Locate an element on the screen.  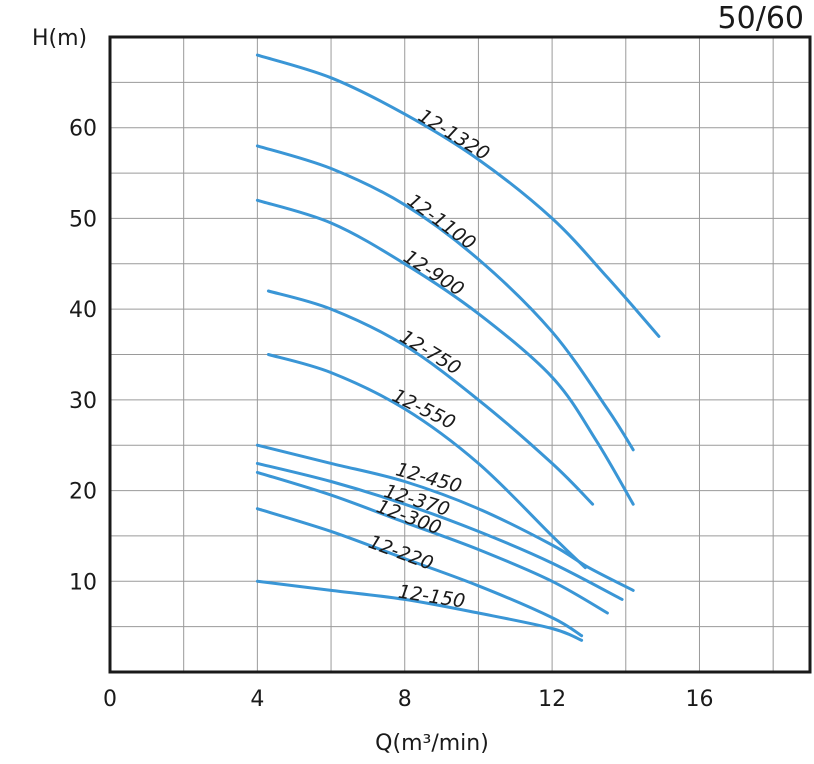
x-tick-label: 0 is located at coordinates (110, 699).